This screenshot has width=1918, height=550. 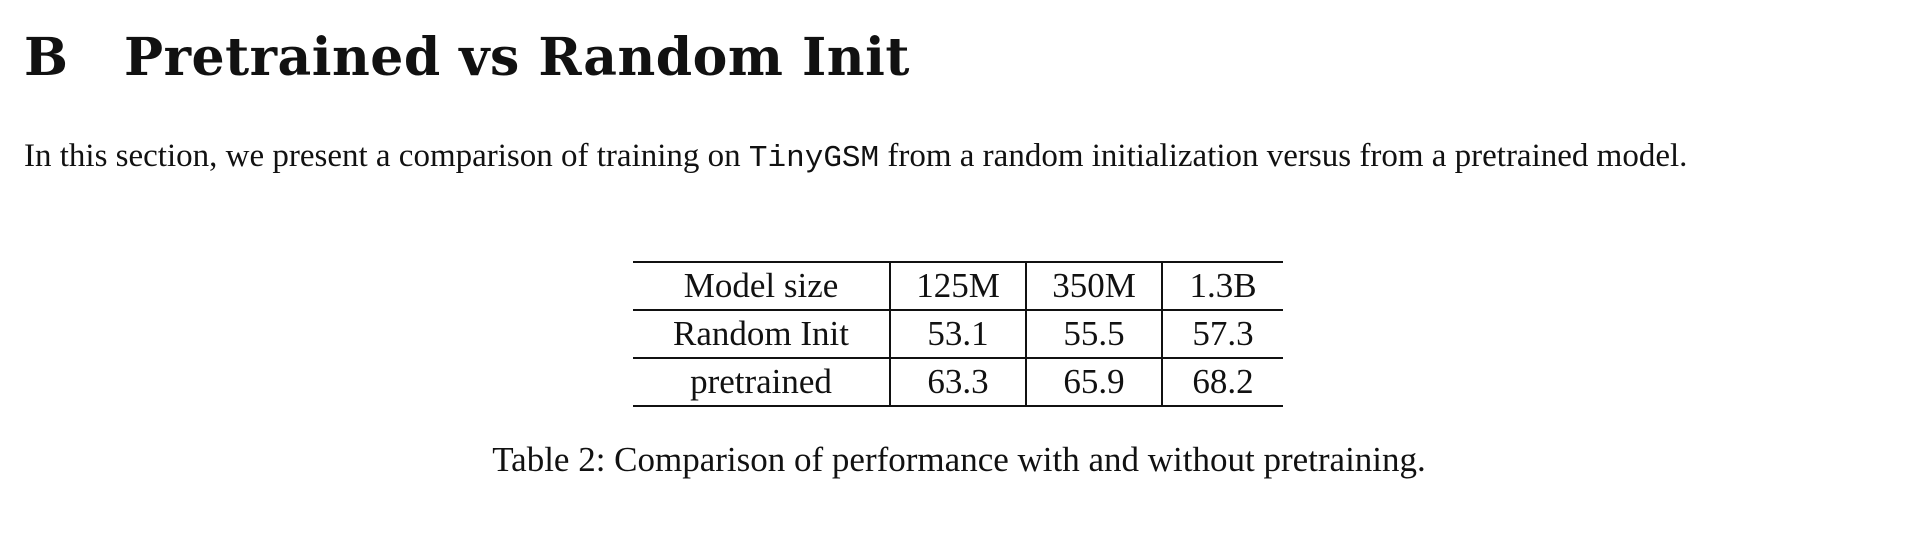 I want to click on table-cell: 63.3, so click(x=958, y=382).